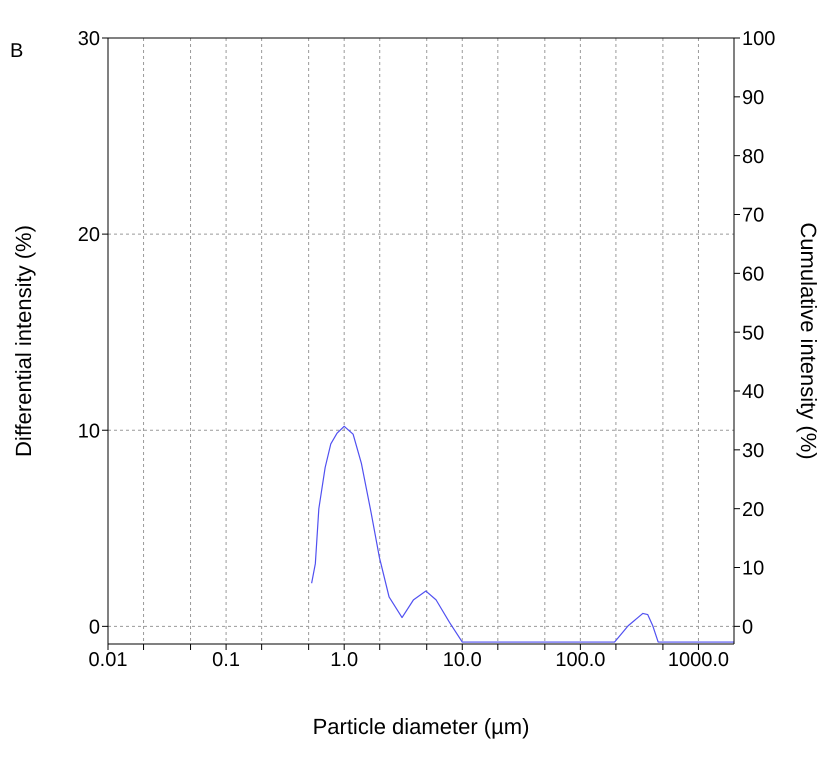  What do you see at coordinates (753, 274) in the screenshot?
I see `y2-tick-label: 60` at bounding box center [753, 274].